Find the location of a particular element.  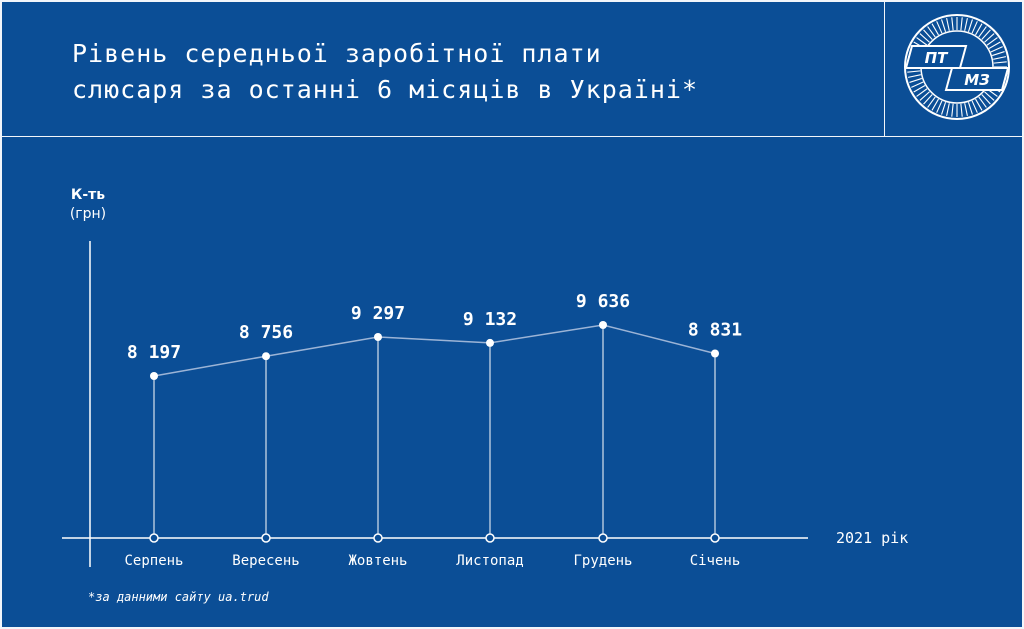

data-label: 9 636 is located at coordinates (603, 301).